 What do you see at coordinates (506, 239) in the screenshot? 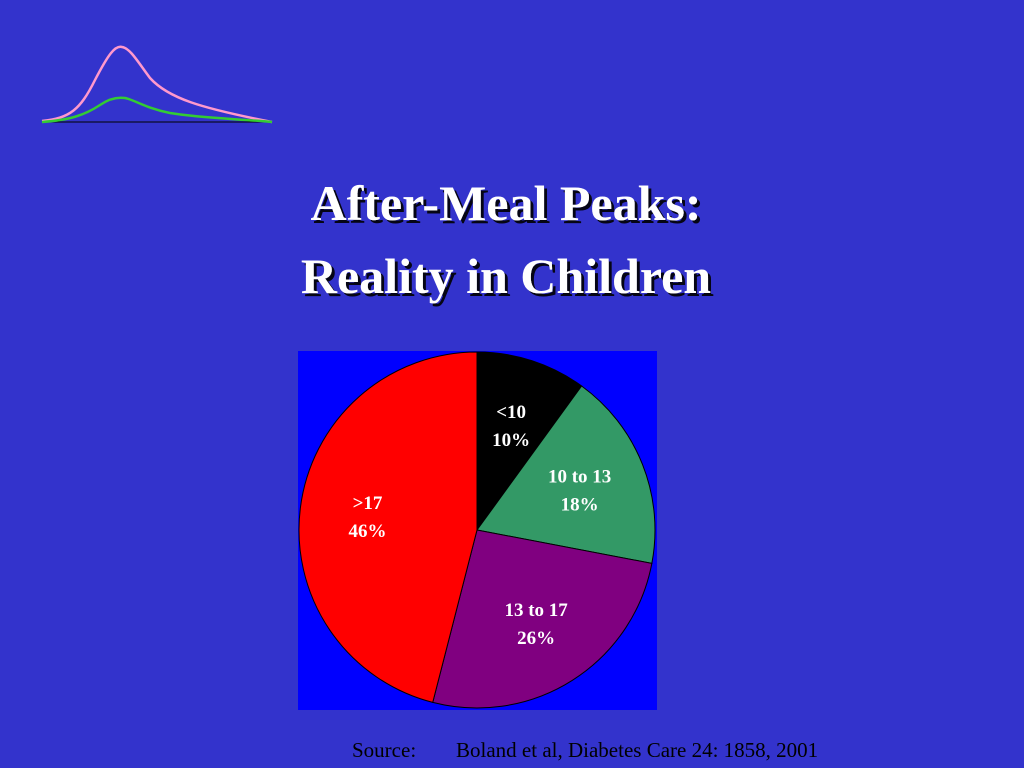
I see `title-group: After-Meal Peaks: Reality in Children` at bounding box center [506, 239].